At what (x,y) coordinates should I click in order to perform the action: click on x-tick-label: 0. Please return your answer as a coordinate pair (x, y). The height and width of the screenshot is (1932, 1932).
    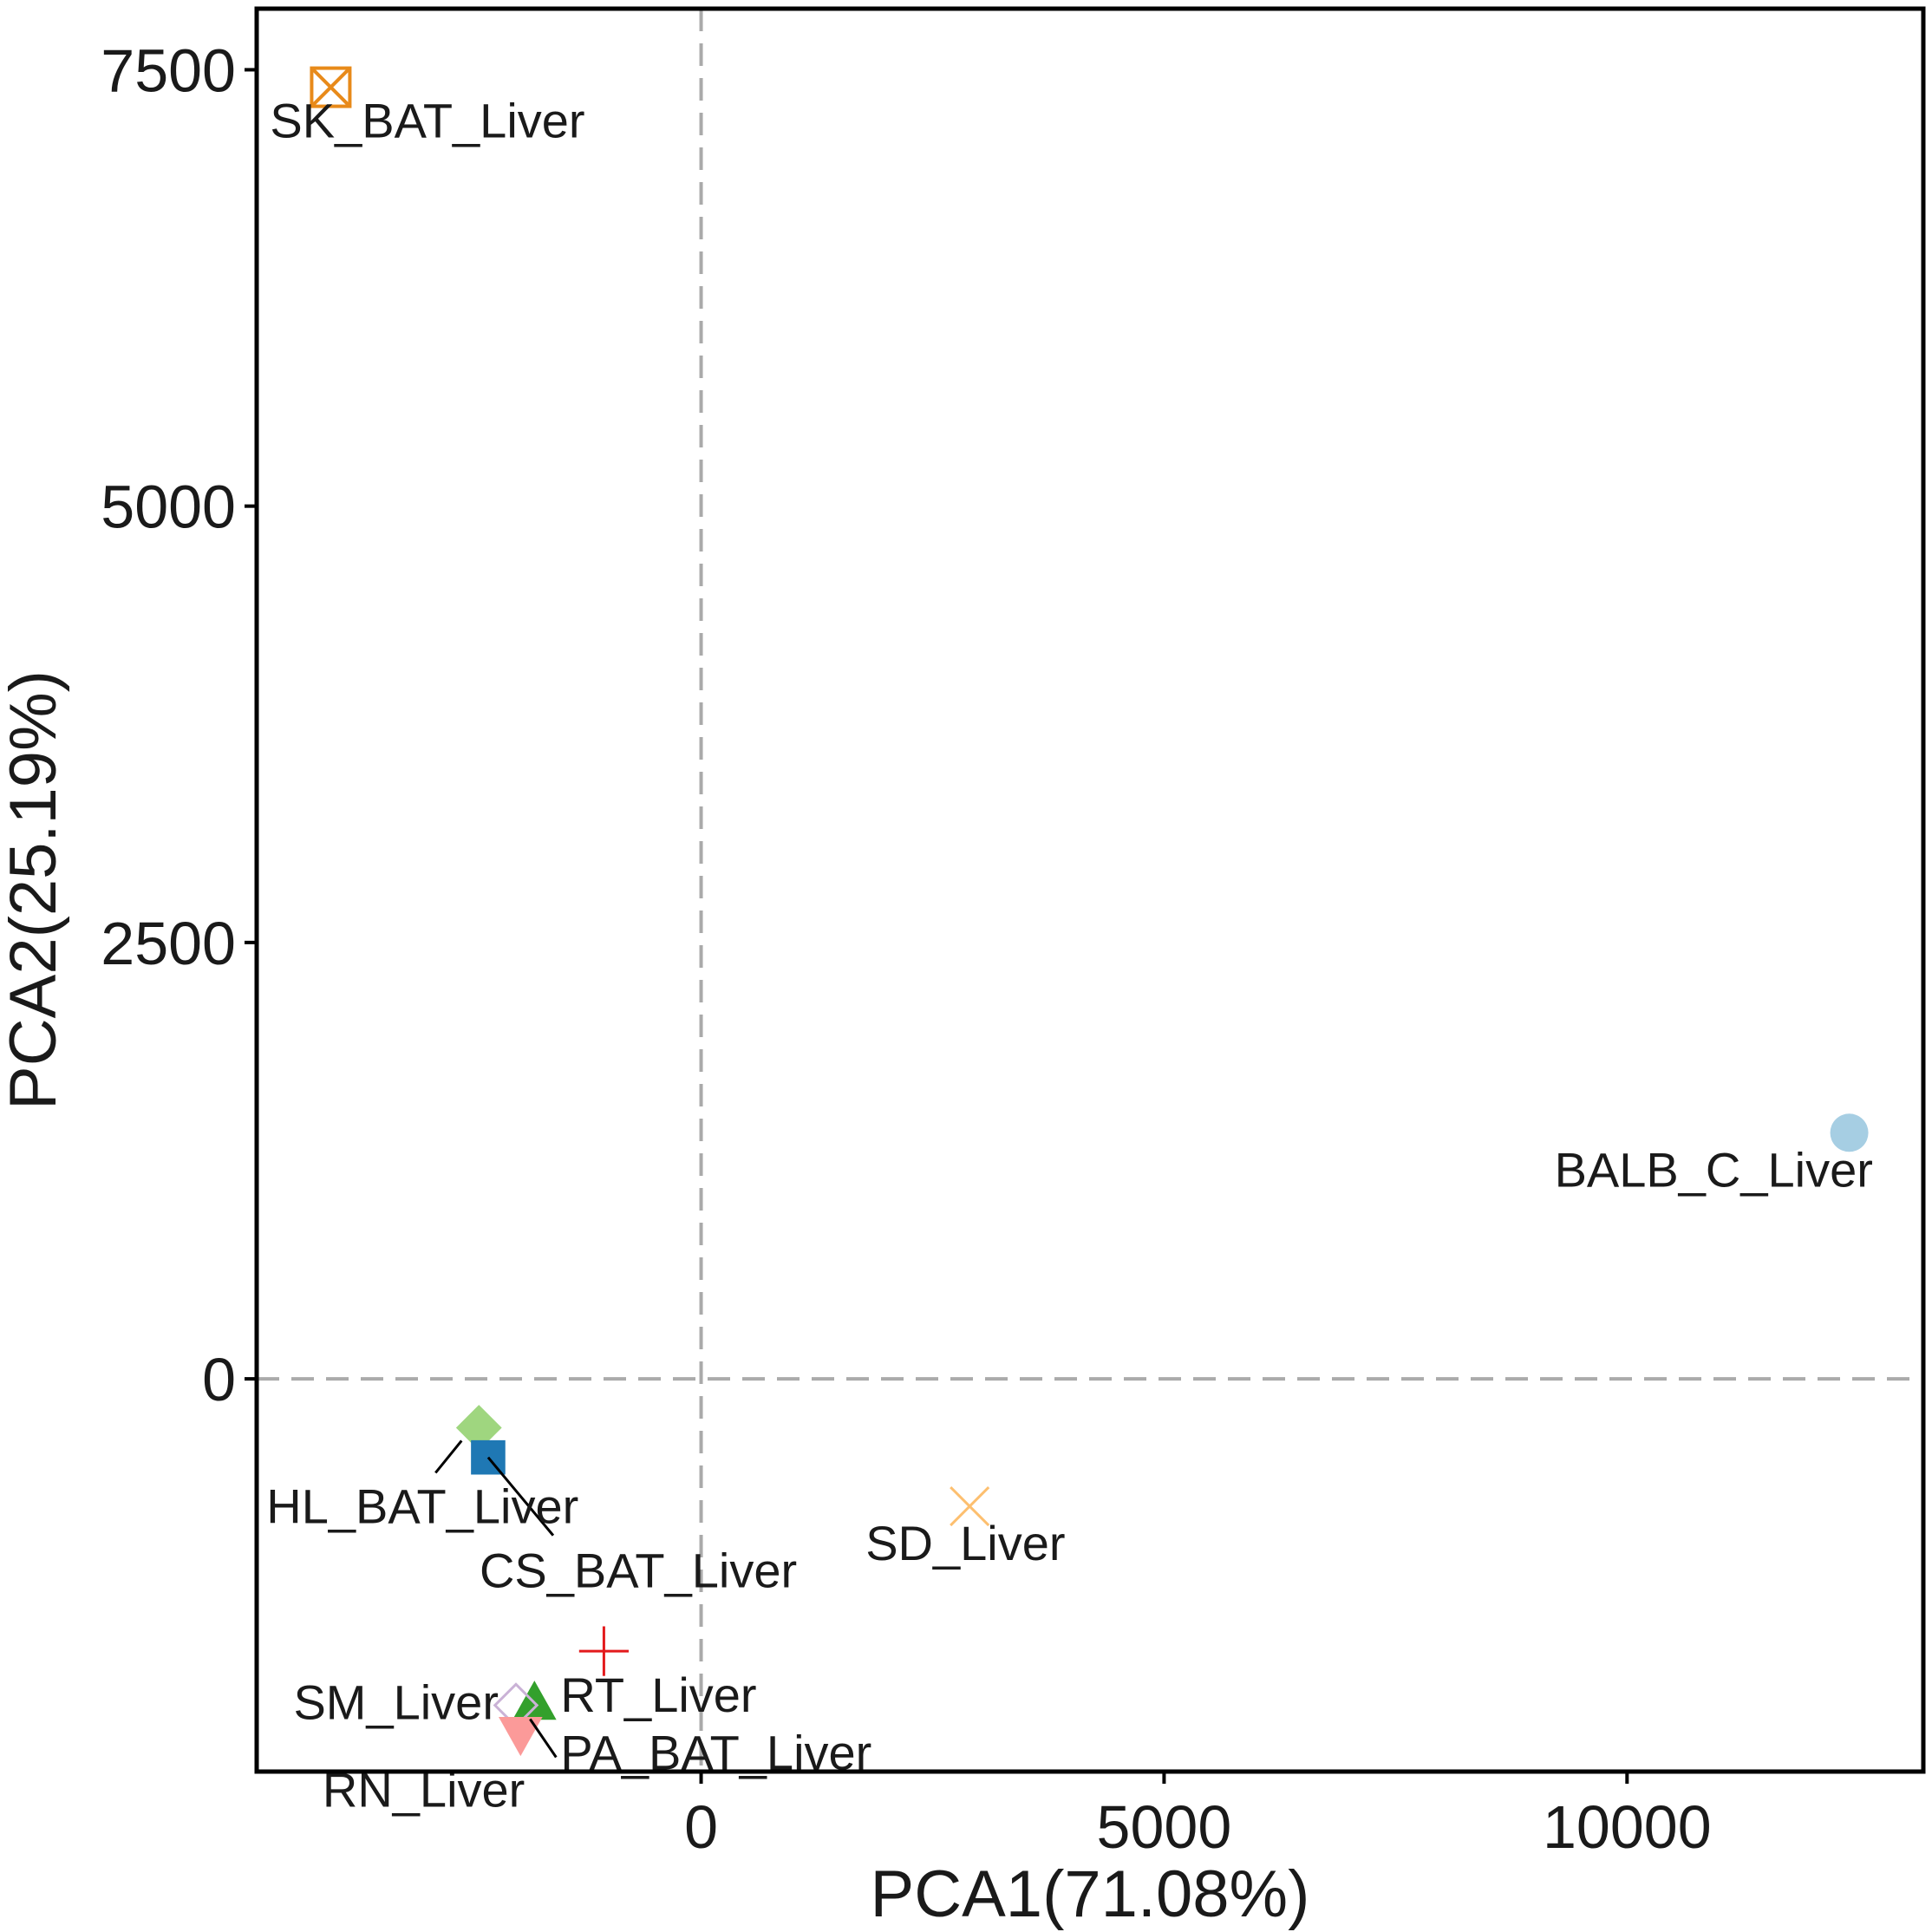
    Looking at the image, I should click on (701, 1827).